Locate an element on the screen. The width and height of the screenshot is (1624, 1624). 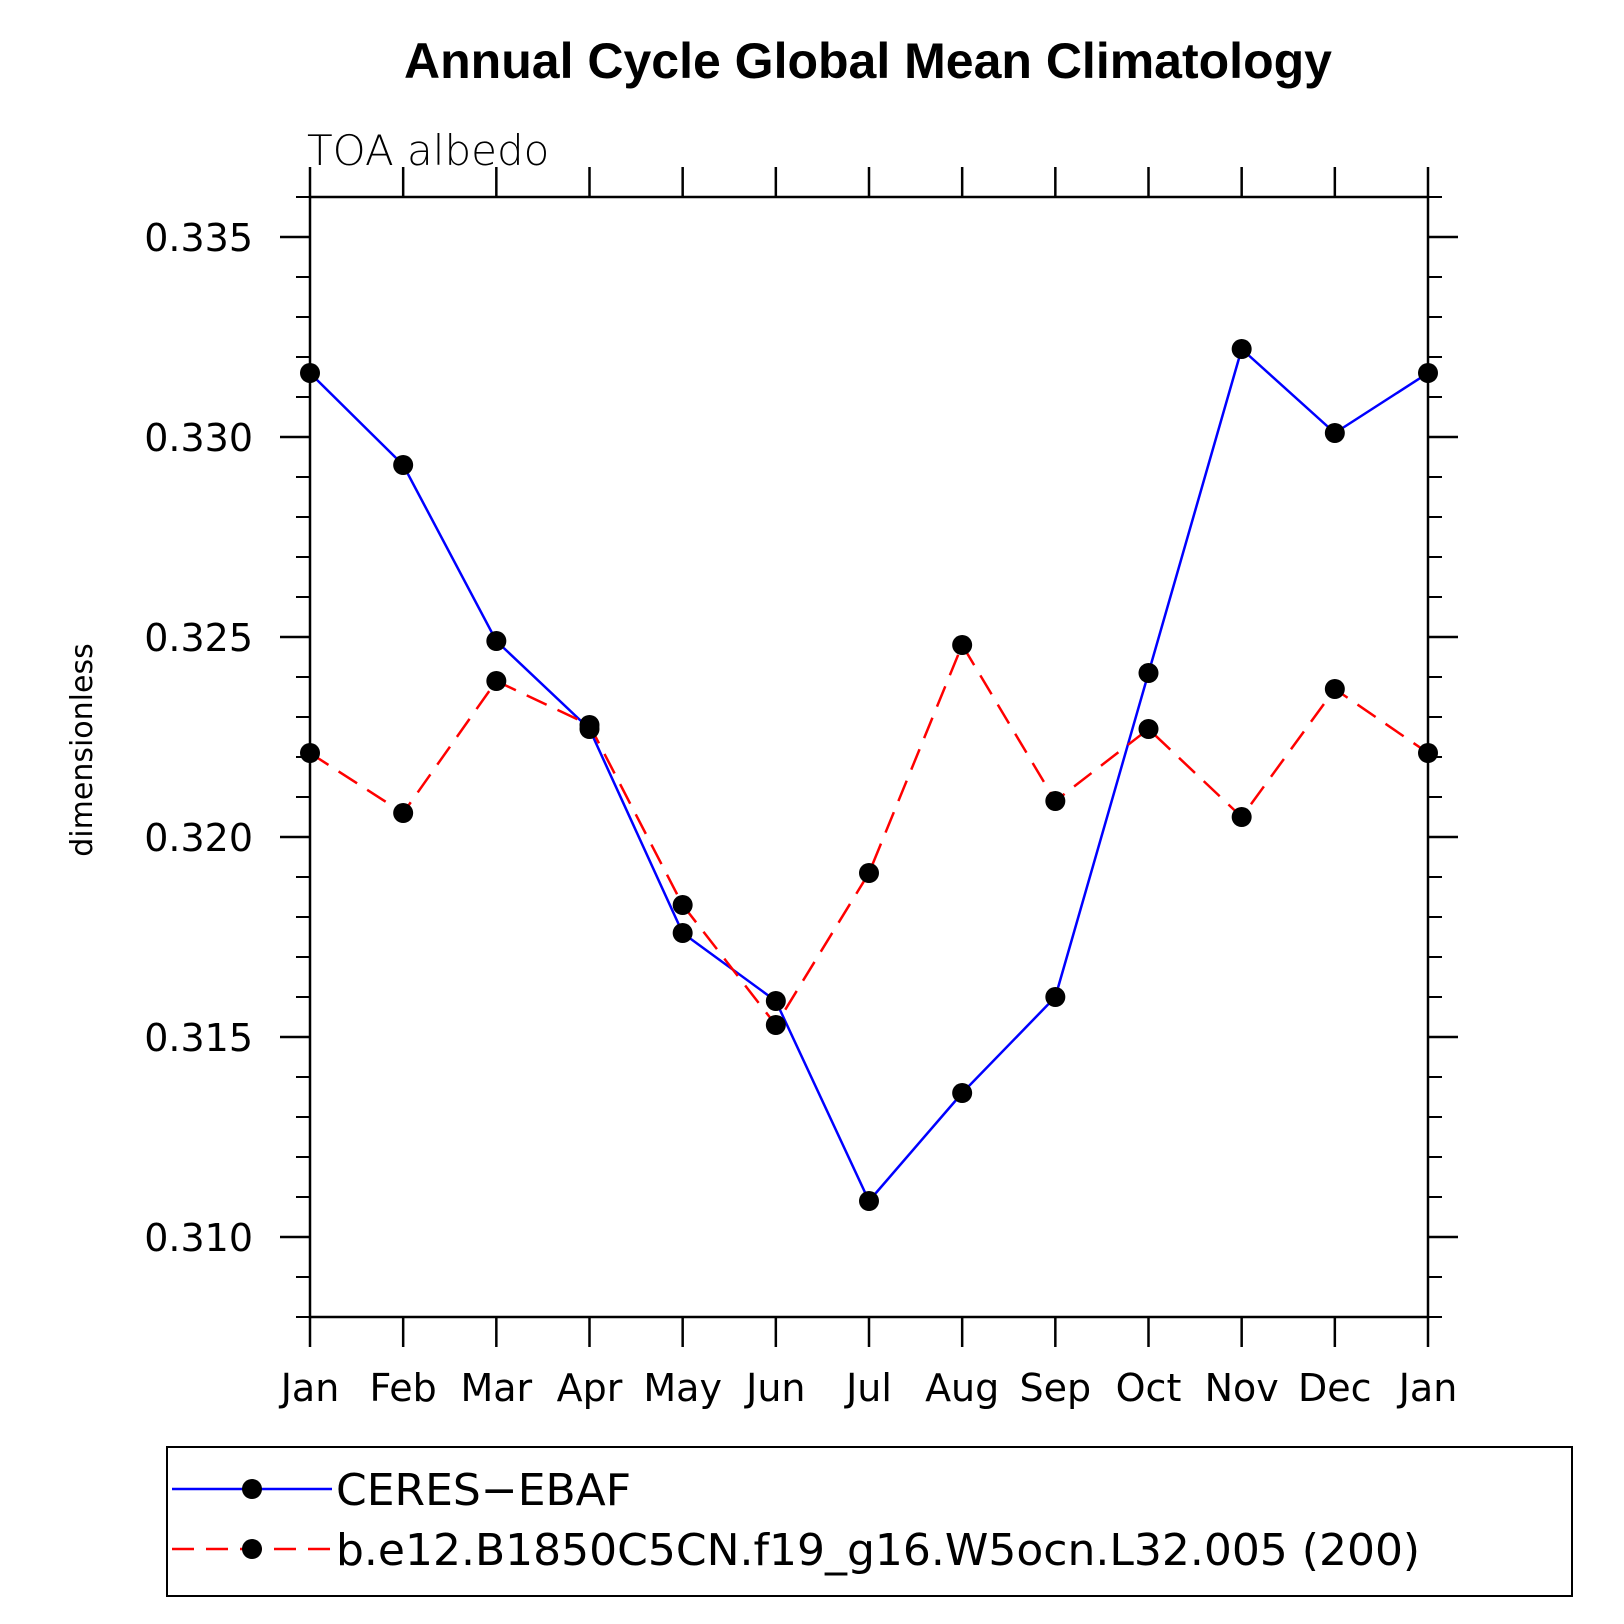
y-tick-label: 0.315 is located at coordinates (198, 1038).